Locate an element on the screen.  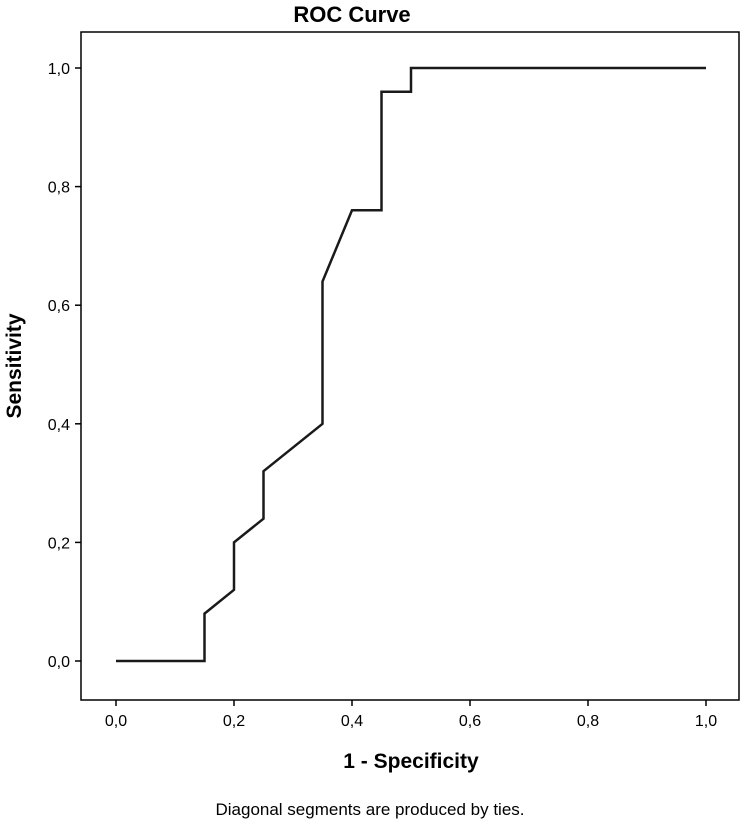
x-axis: 0,0 0,2 0,4 0,6 0,8 1,0 is located at coordinates (411, 715).